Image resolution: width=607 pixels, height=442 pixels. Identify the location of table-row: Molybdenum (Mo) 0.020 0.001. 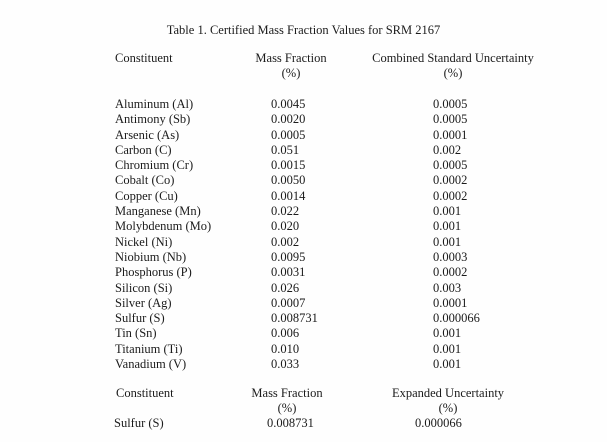
(303, 226).